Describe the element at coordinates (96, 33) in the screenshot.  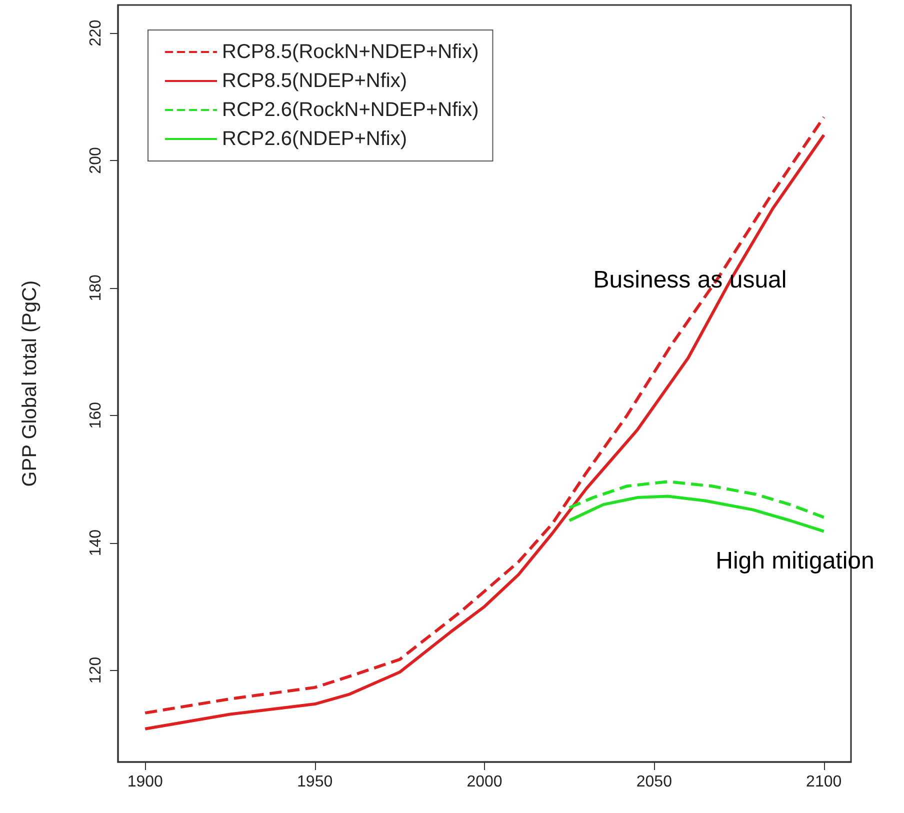
I see `y-tick-label: 220` at that location.